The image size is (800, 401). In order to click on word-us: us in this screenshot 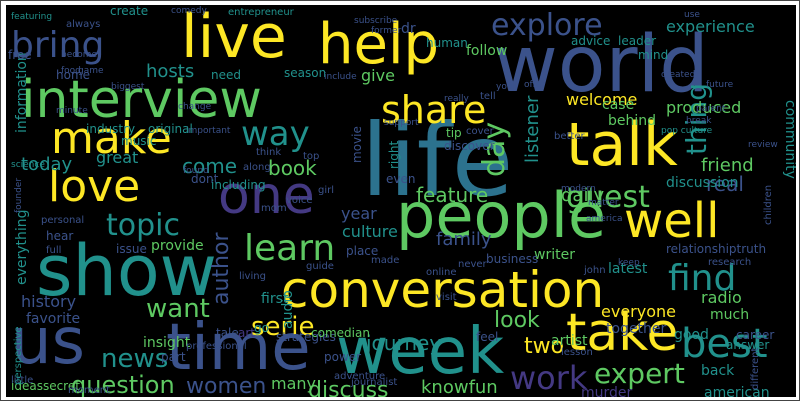, I will do `click(48, 342)`.